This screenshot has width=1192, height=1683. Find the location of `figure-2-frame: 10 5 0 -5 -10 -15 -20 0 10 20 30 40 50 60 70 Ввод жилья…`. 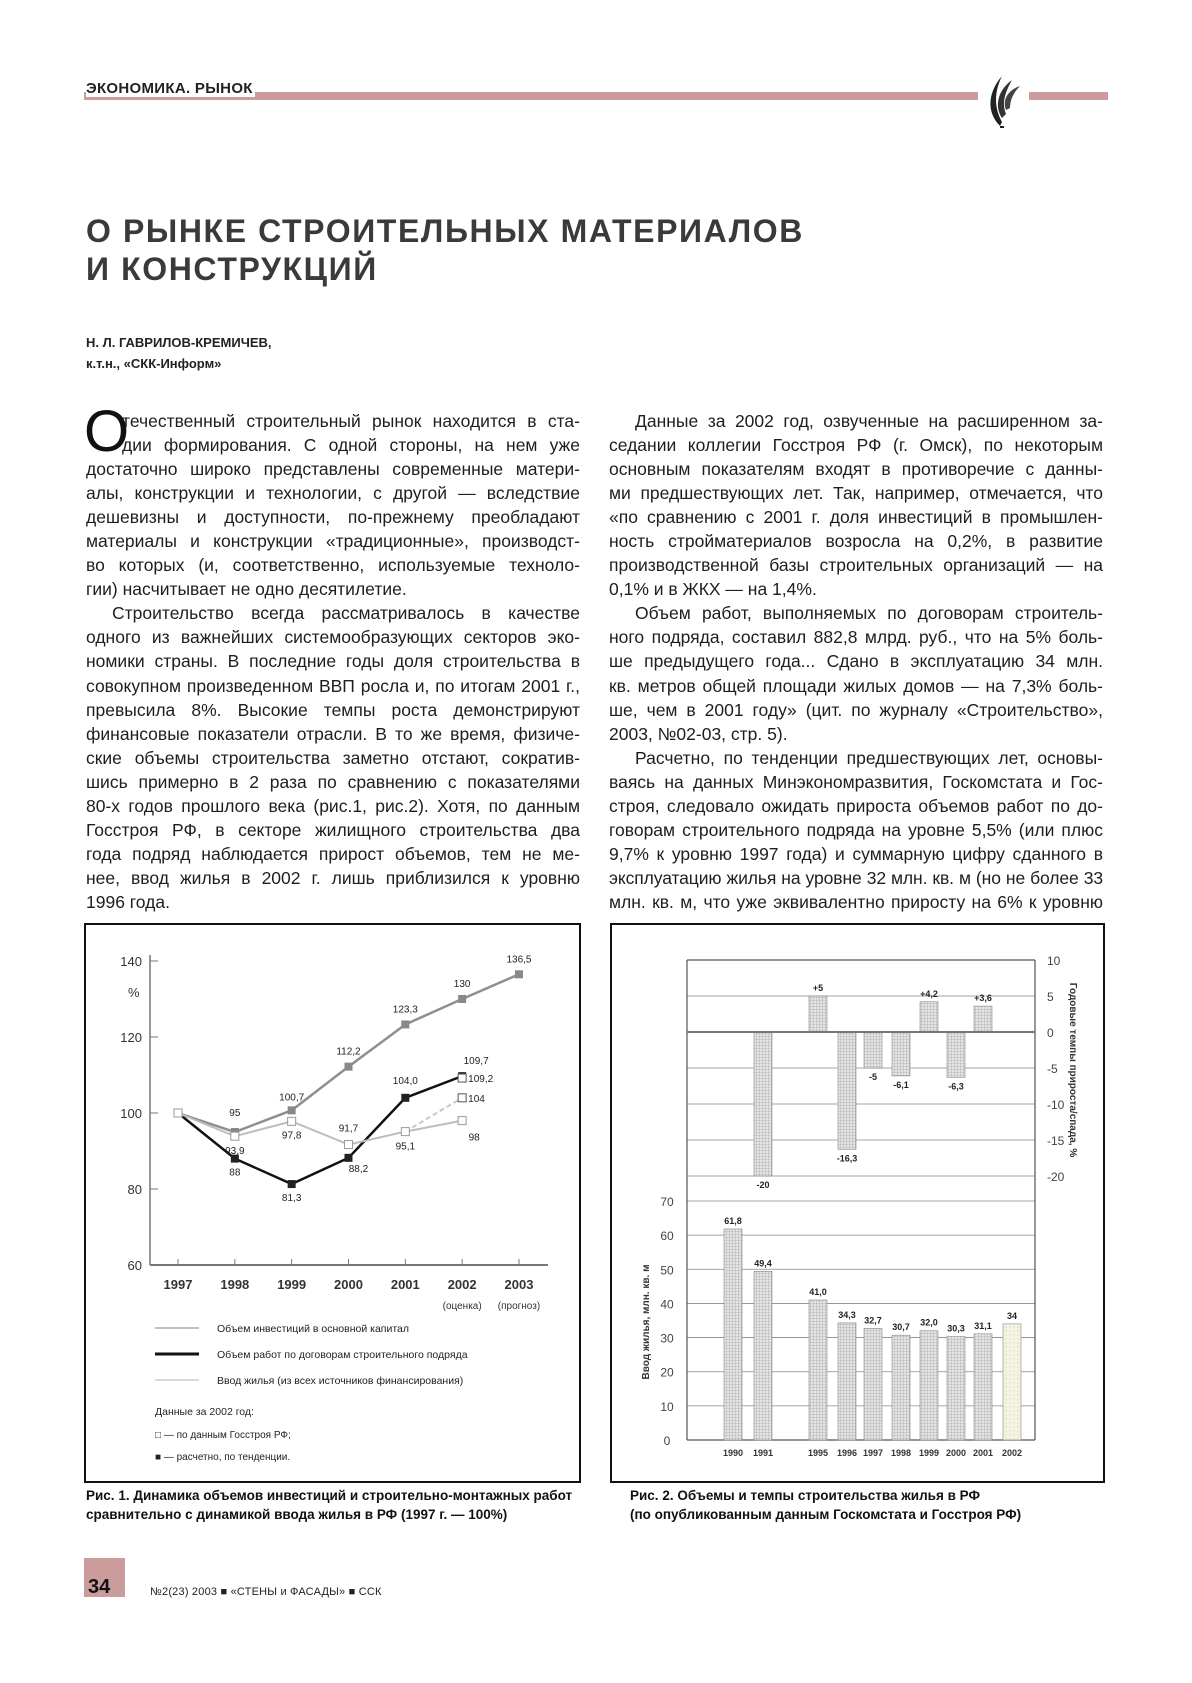

figure-2-frame: 10 5 0 -5 -10 -15 -20 0 10 20 30 40 50 60 70 Ввод жилья… is located at coordinates (857, 1203).